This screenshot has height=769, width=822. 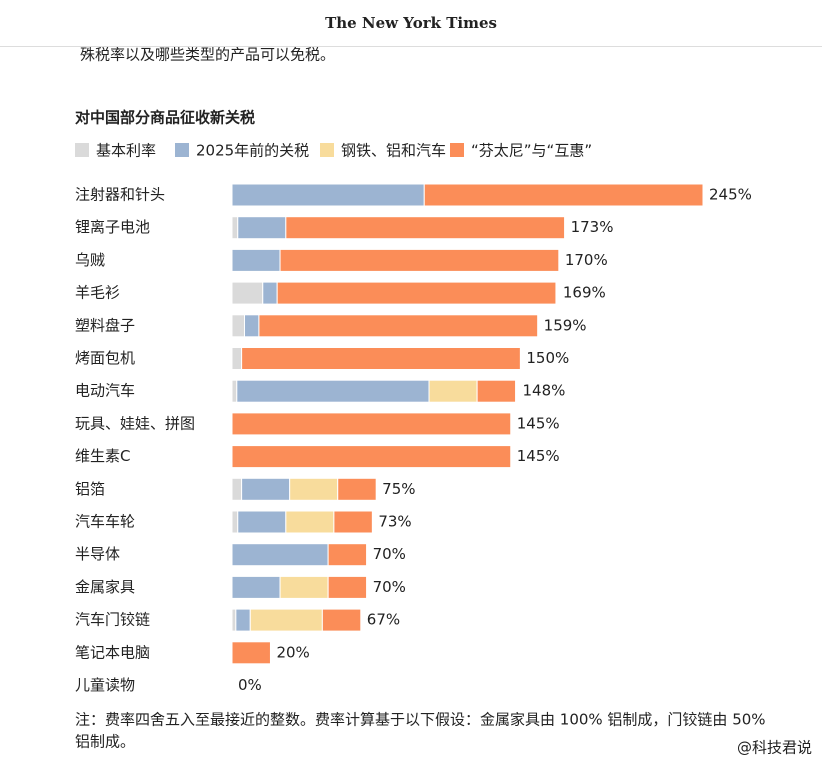 What do you see at coordinates (165, 118) in the screenshot?
I see `chart-title: 对中国部分商品征收新关税` at bounding box center [165, 118].